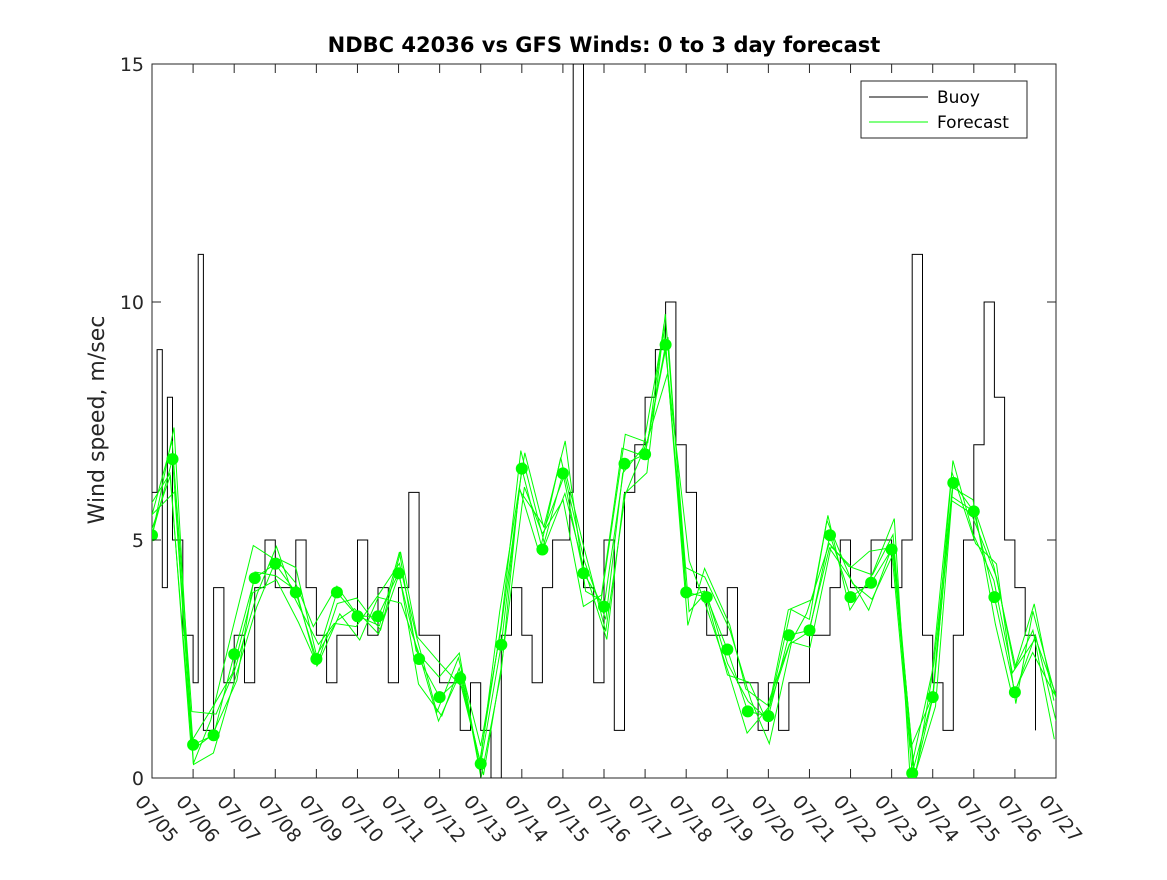 The width and height of the screenshot is (1167, 880). What do you see at coordinates (138, 779) in the screenshot?
I see `y-tick-label: 0` at bounding box center [138, 779].